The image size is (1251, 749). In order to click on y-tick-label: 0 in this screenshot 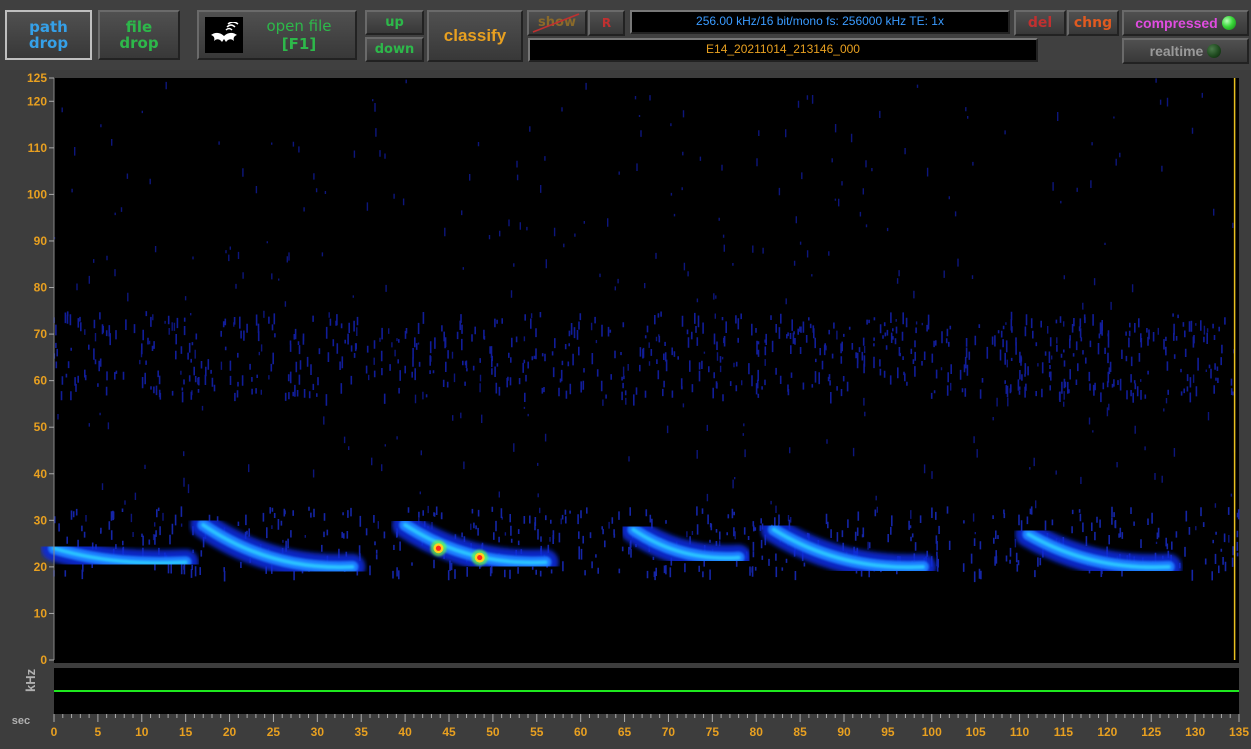, I will do `click(43, 660)`.